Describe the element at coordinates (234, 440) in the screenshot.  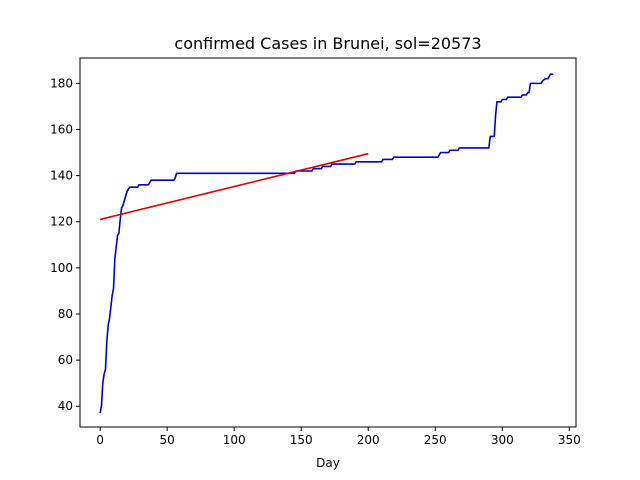
I see `x-tick-label: 100` at that location.